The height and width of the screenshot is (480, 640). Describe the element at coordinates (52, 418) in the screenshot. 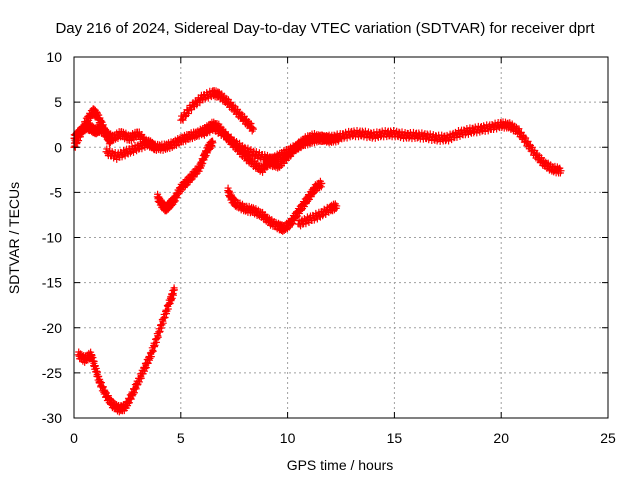

I see `y-tick-label: -30` at that location.